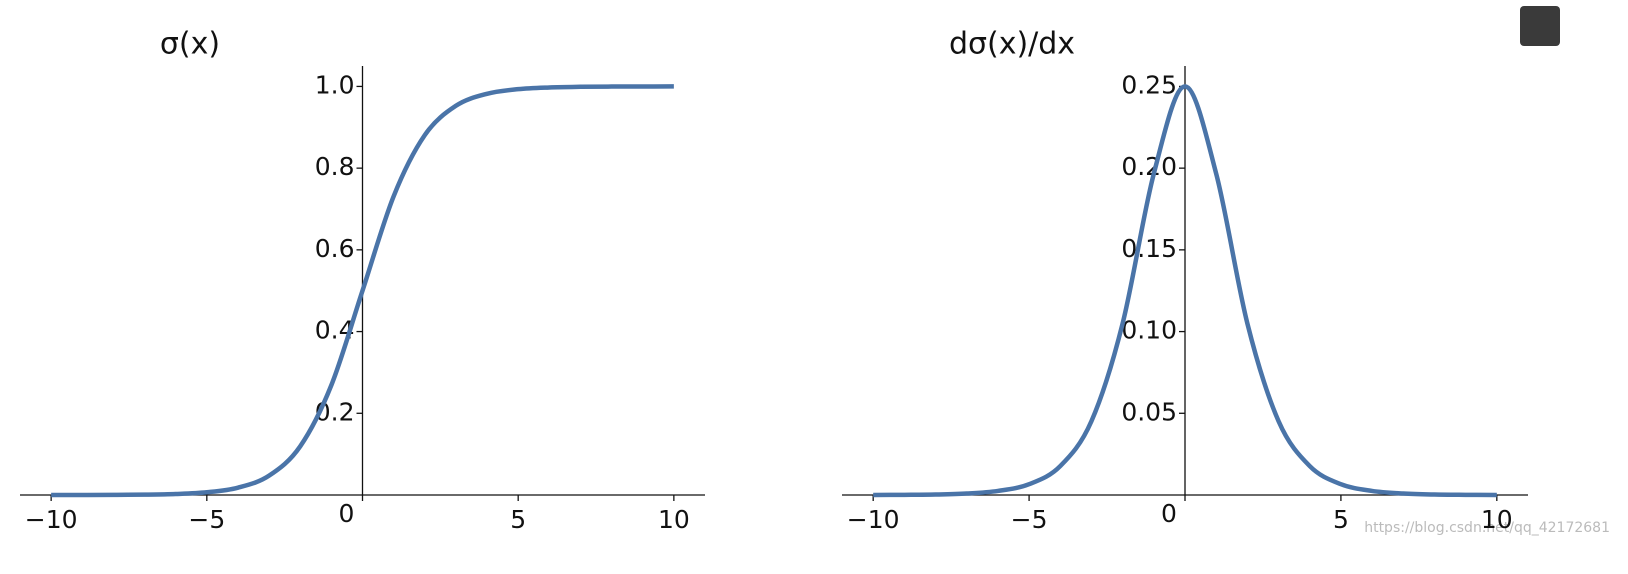 This screenshot has height=574, width=1628. I want to click on y-tick-label: 0.15, so click(1149, 248).